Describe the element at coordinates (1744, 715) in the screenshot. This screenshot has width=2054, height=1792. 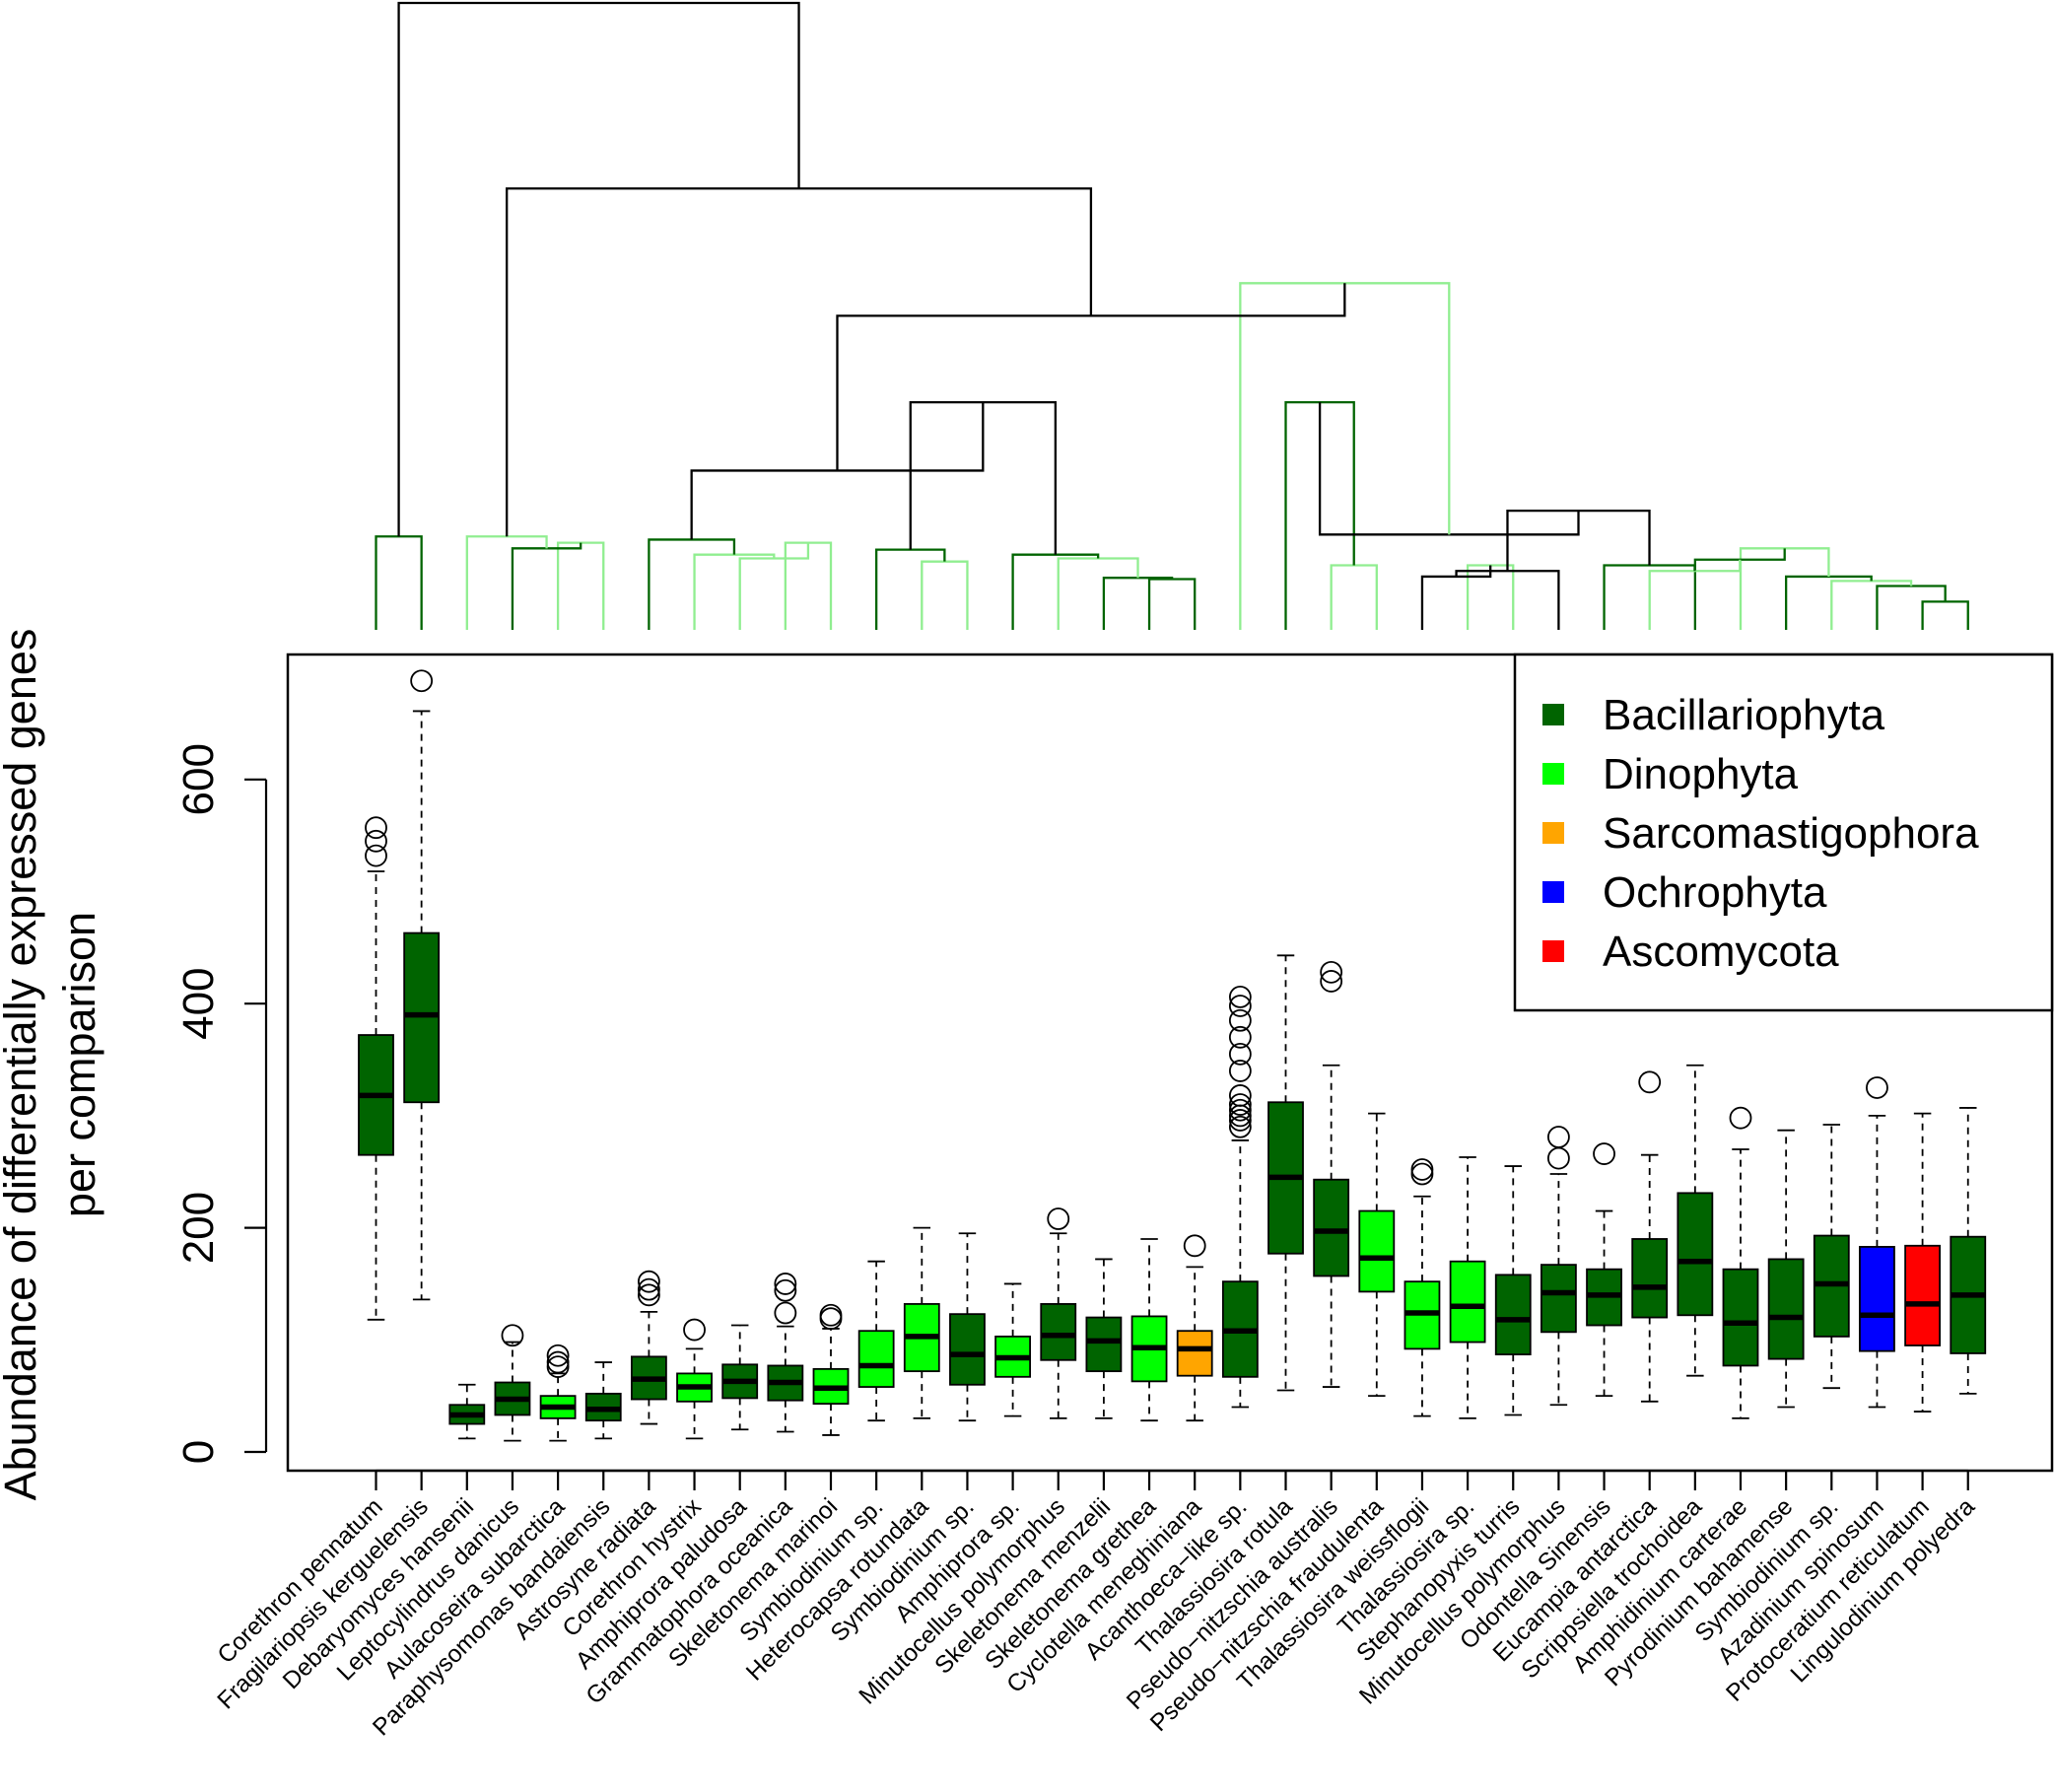
I see `legend-label: Bacillariophyta` at that location.